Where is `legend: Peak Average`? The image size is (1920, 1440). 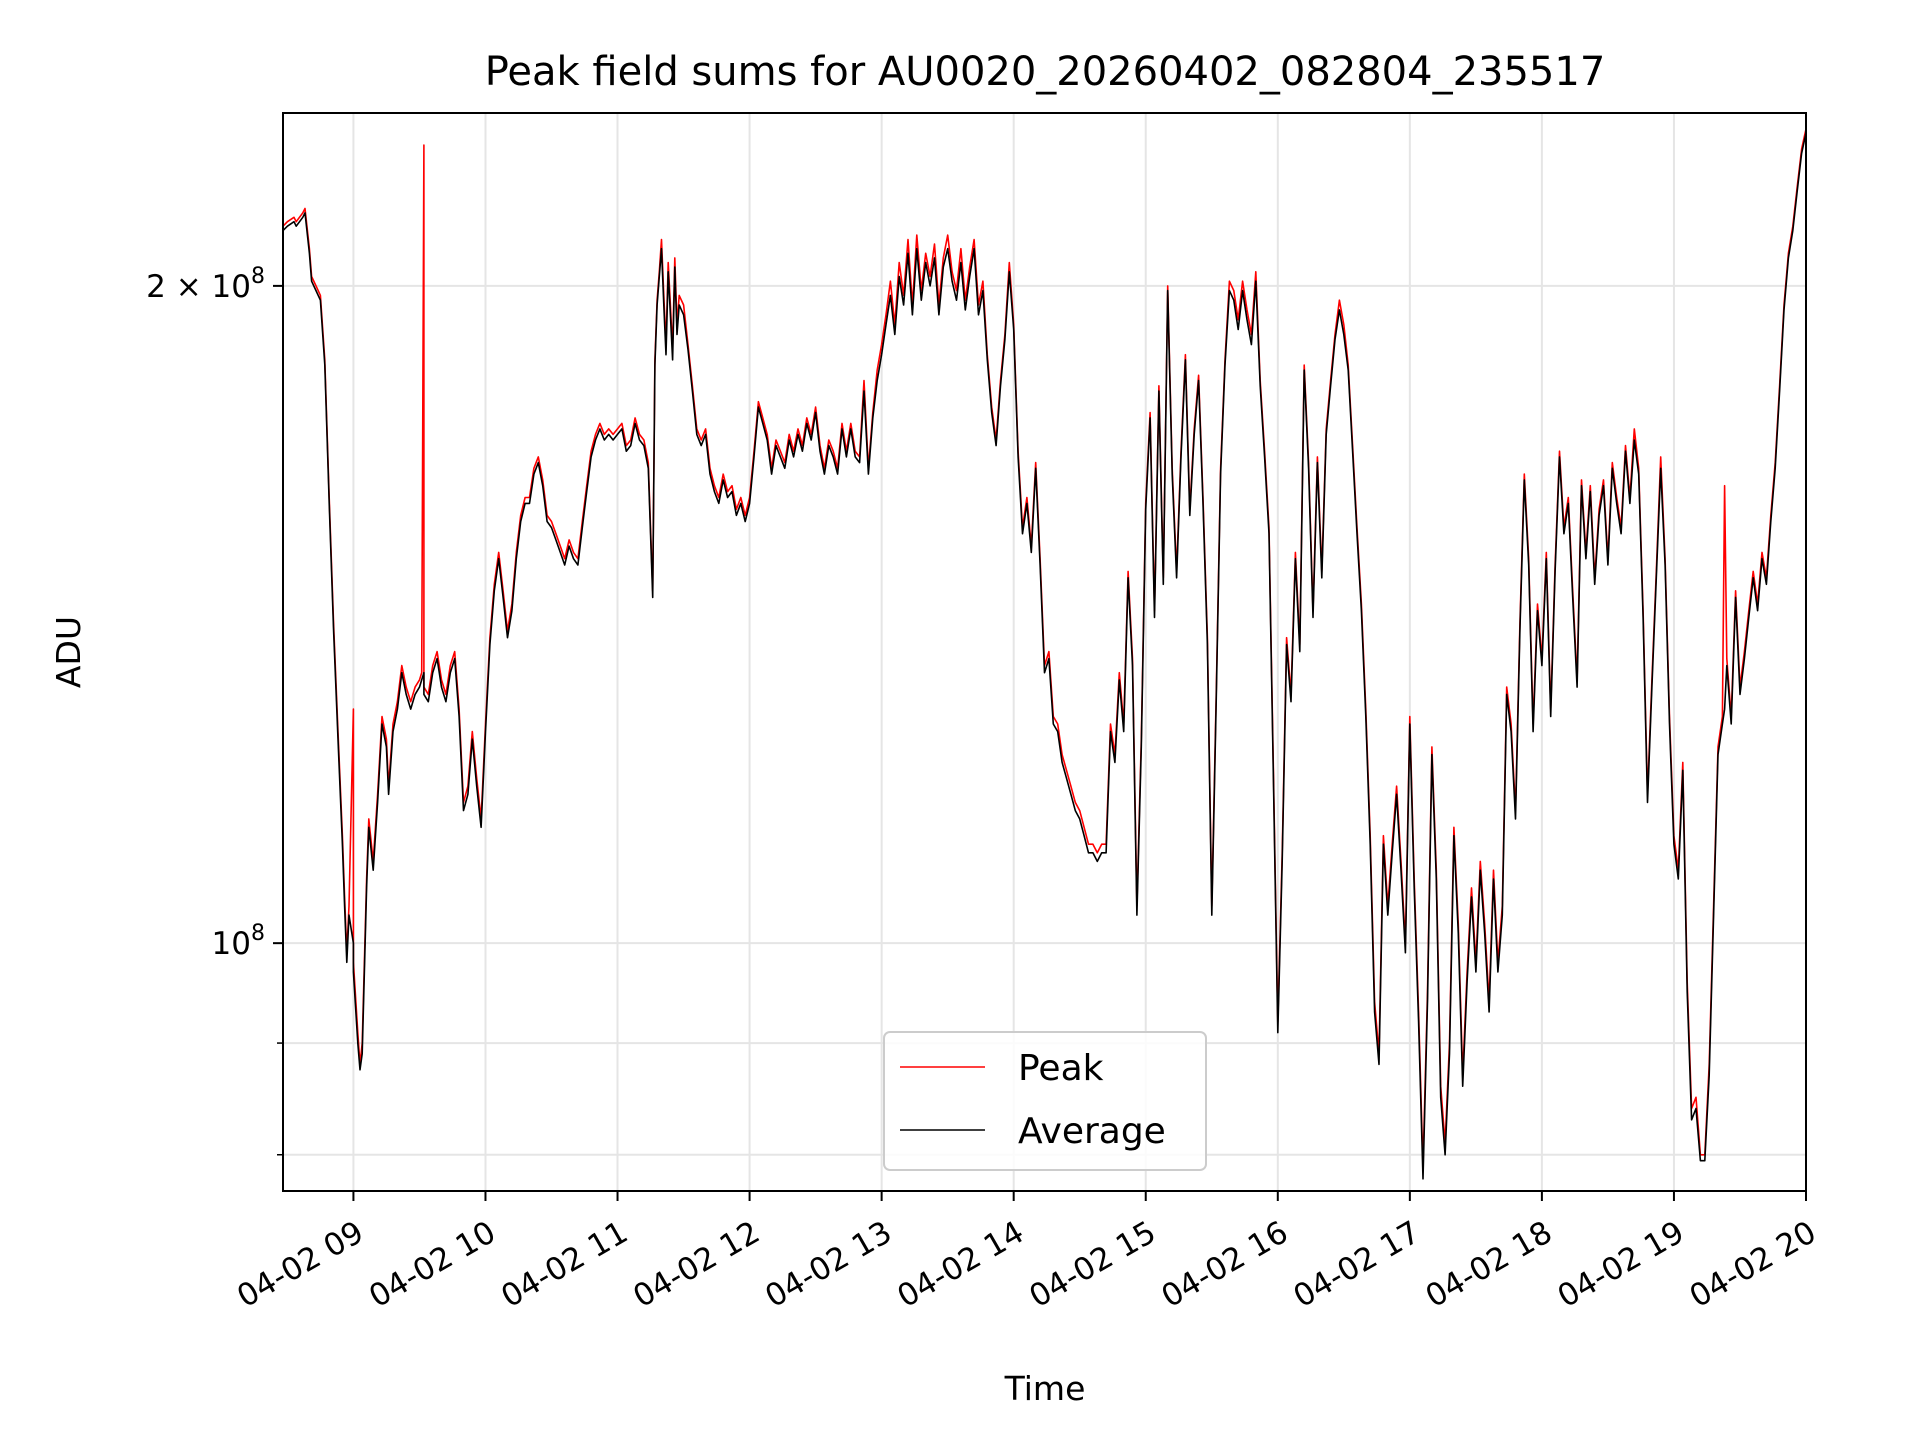
legend: Peak Average is located at coordinates (1045, 1101).